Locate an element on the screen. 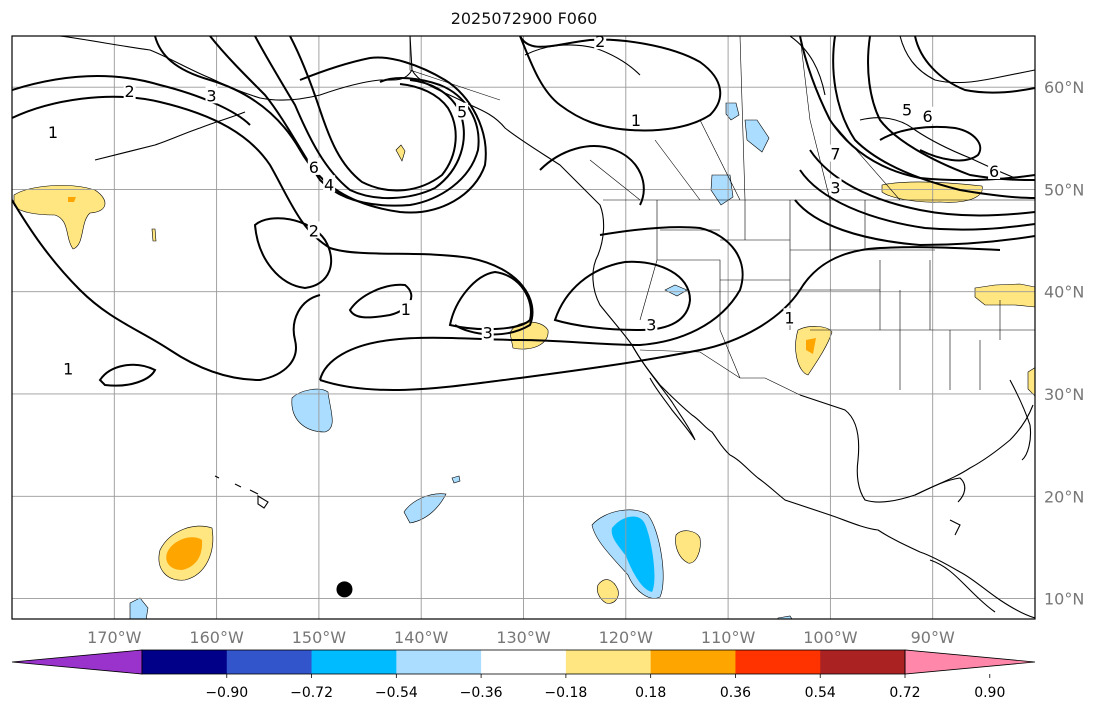 The width and height of the screenshot is (1105, 712). colorbar-tick-label: −0.90 is located at coordinates (226, 693).